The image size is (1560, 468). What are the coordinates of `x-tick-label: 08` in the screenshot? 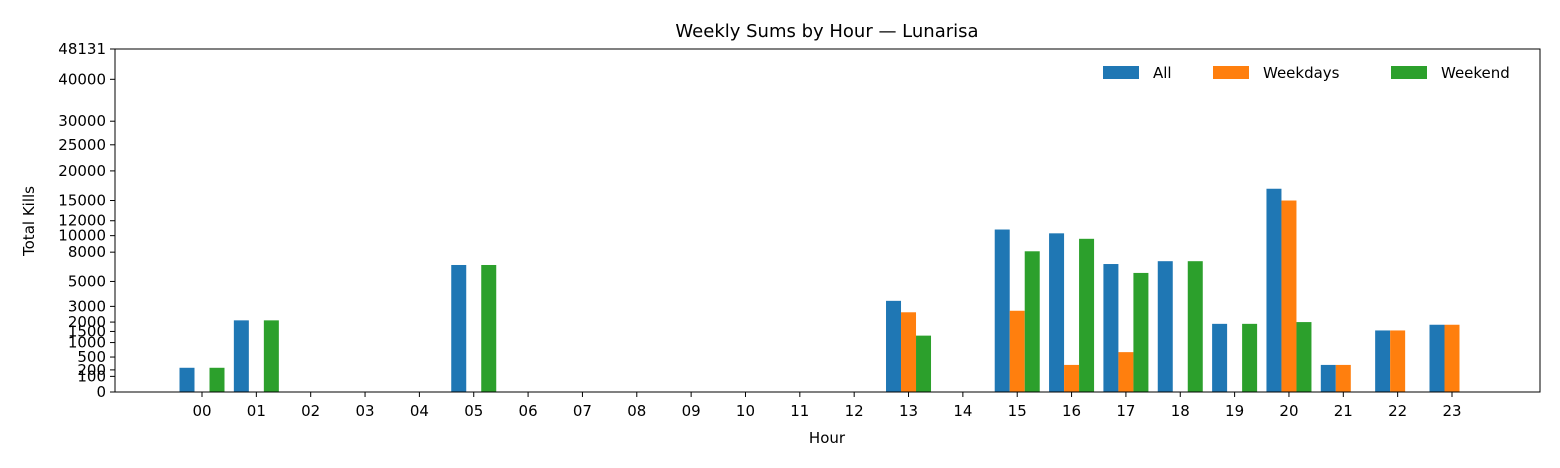 It's located at (636, 411).